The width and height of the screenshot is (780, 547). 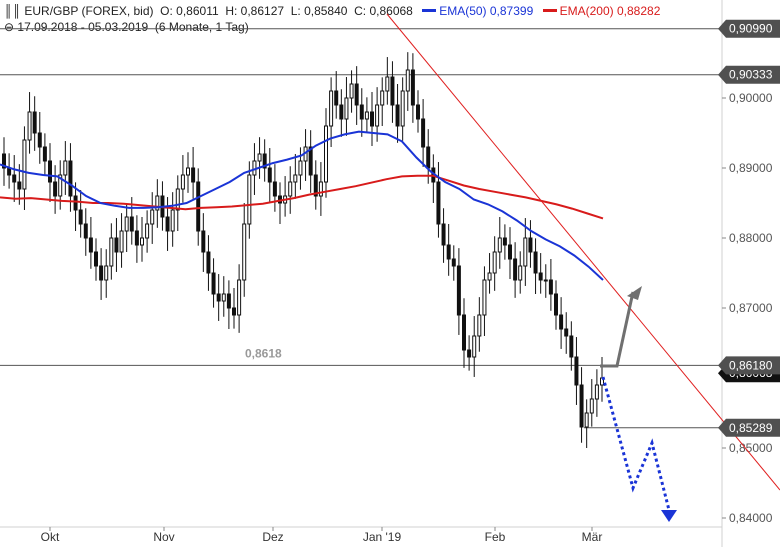 I want to click on x-tick-label: Okt, so click(x=50, y=537).